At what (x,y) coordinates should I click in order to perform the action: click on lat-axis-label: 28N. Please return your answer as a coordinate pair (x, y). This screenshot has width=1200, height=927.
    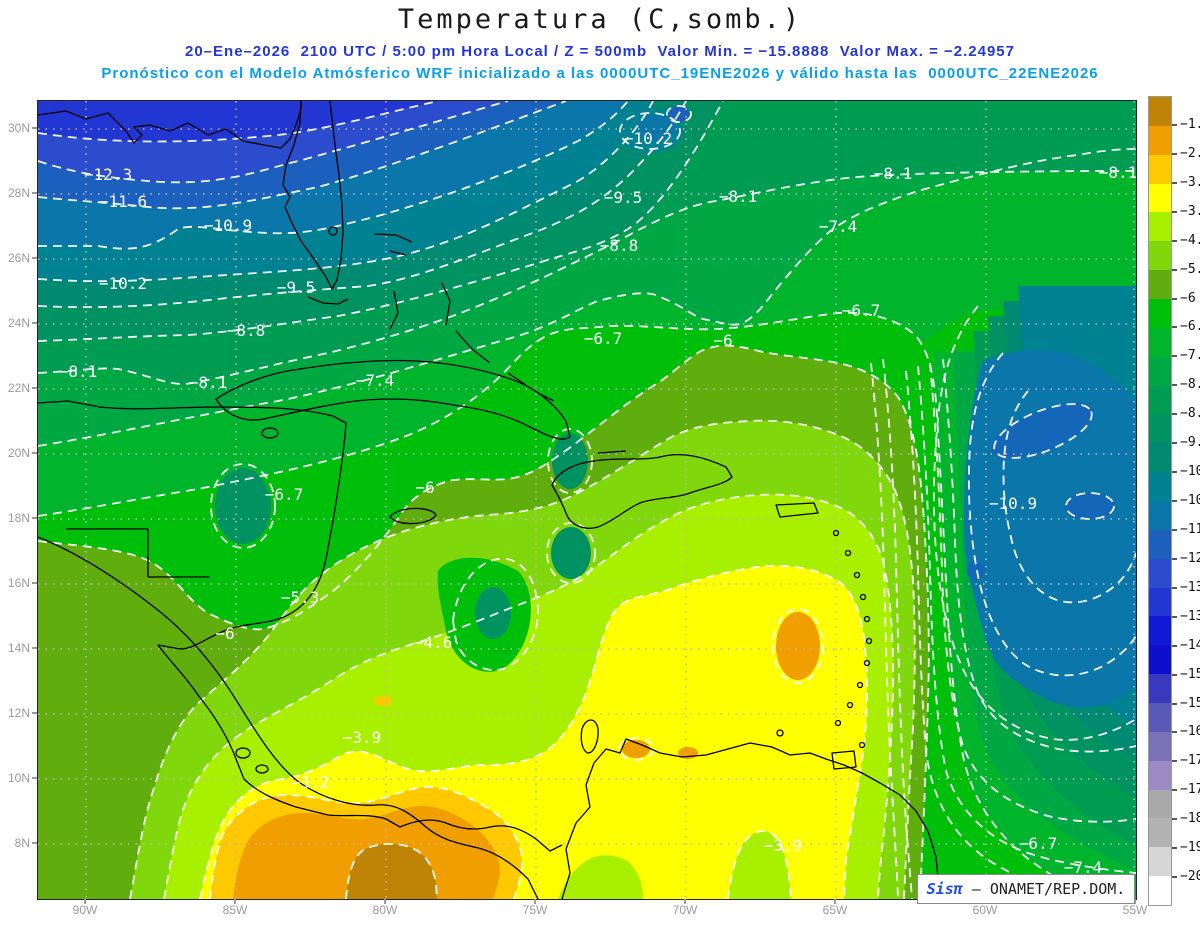
    Looking at the image, I should click on (18, 193).